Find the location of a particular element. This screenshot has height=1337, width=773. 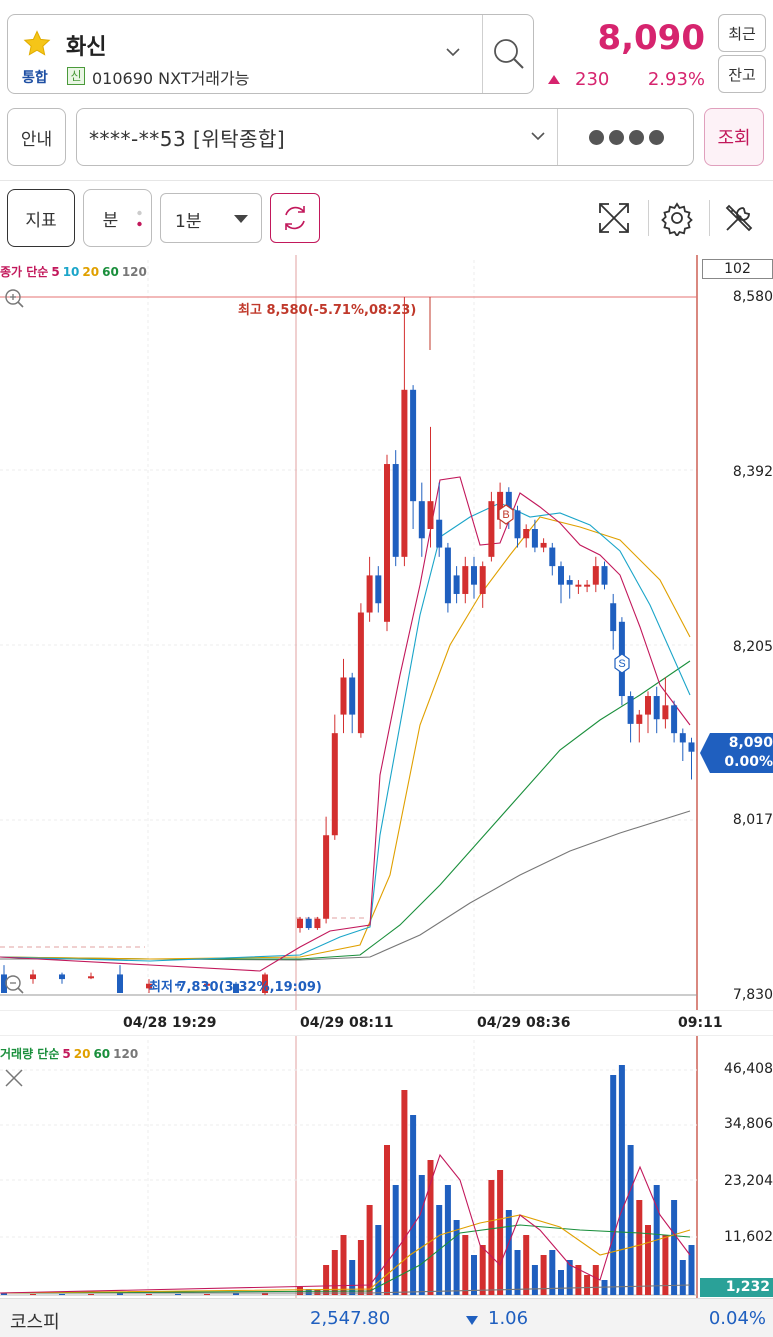

current-price-tag is located at coordinates (736, 753).